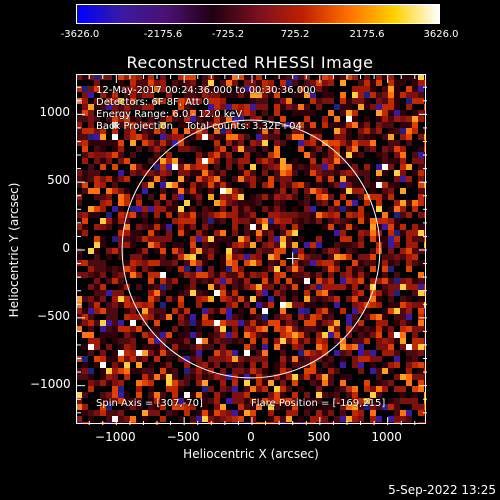 The image size is (500, 500). Describe the element at coordinates (199, 126) in the screenshot. I see `method-and-counts: Back Projection Total counts: 3.32E+04` at that location.